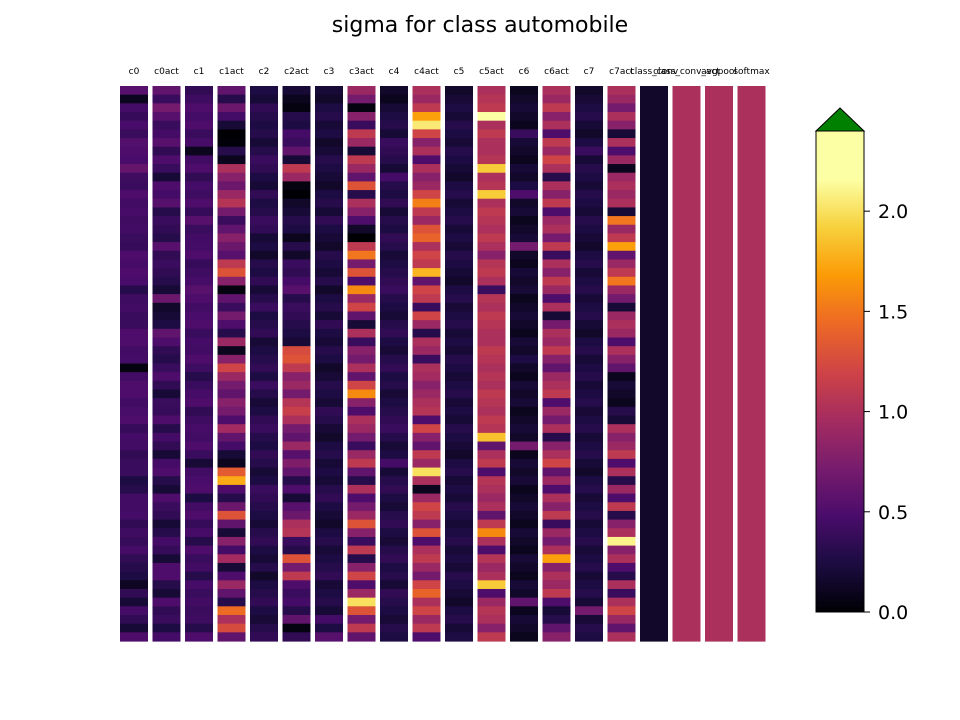 This screenshot has height=720, width=960. I want to click on heatmap-column-class_conv, so click(654, 364).